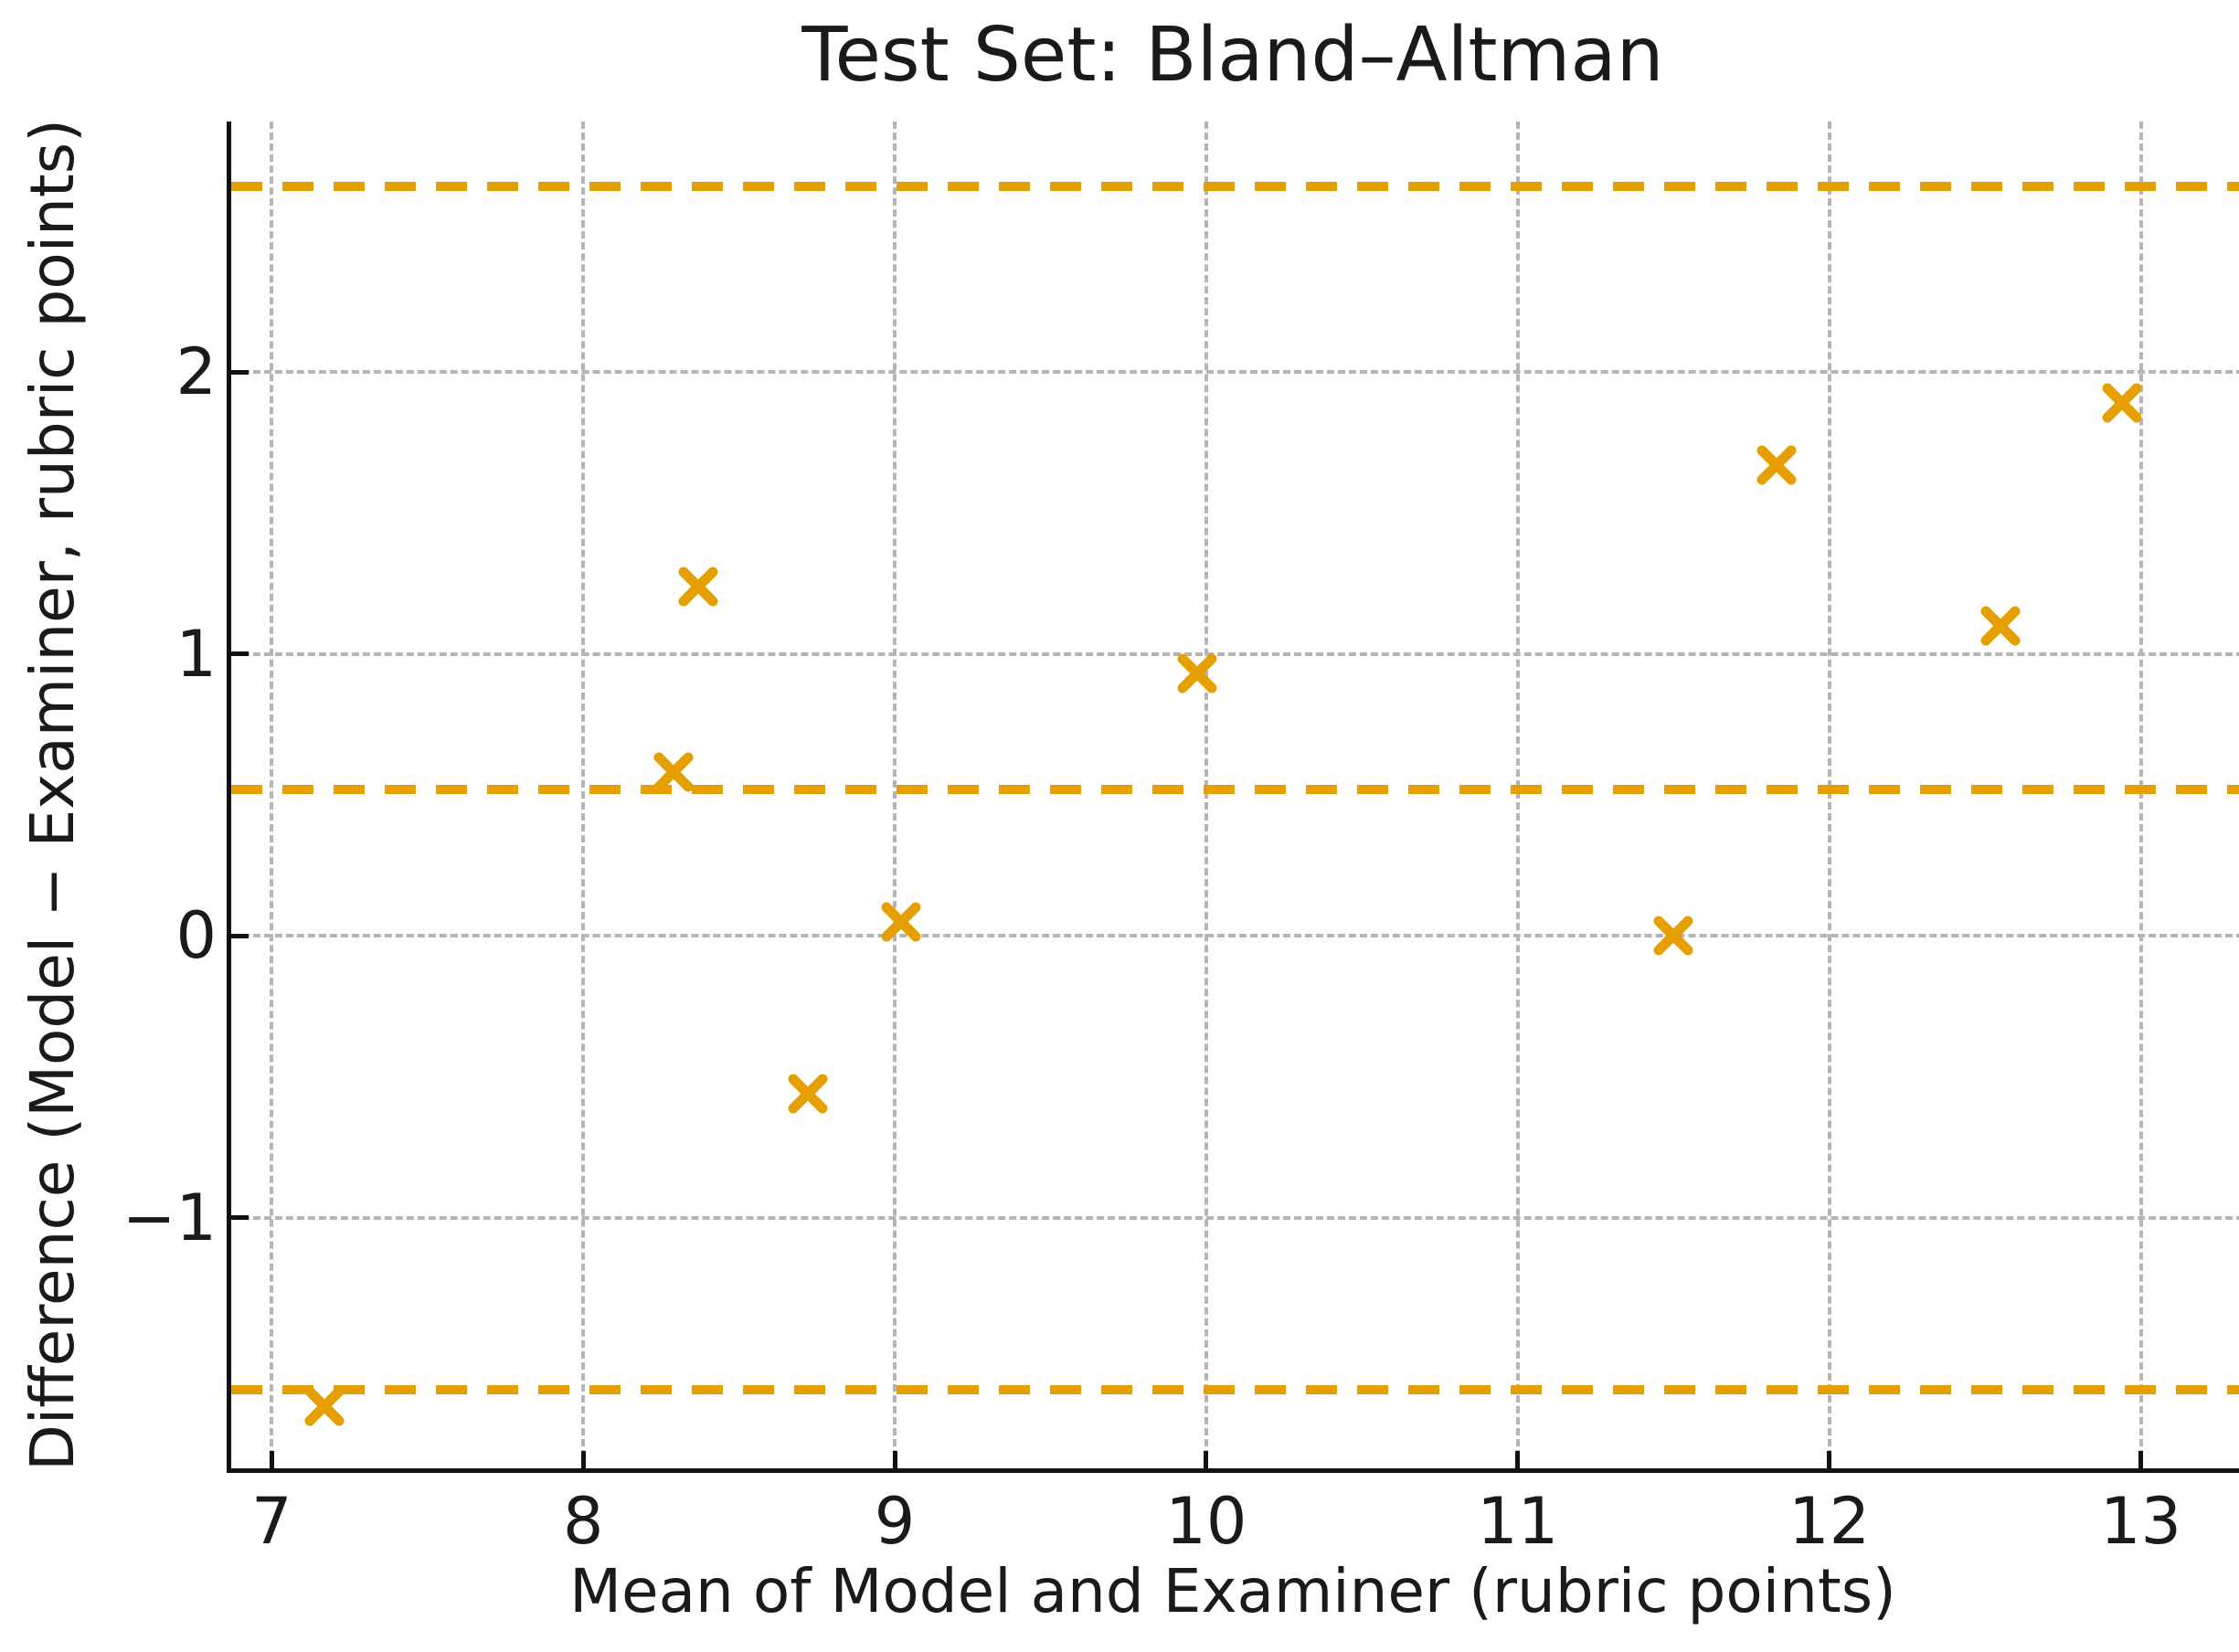 This screenshot has height=1652, width=2239. I want to click on mean-diff-line, so click(1235, 789).